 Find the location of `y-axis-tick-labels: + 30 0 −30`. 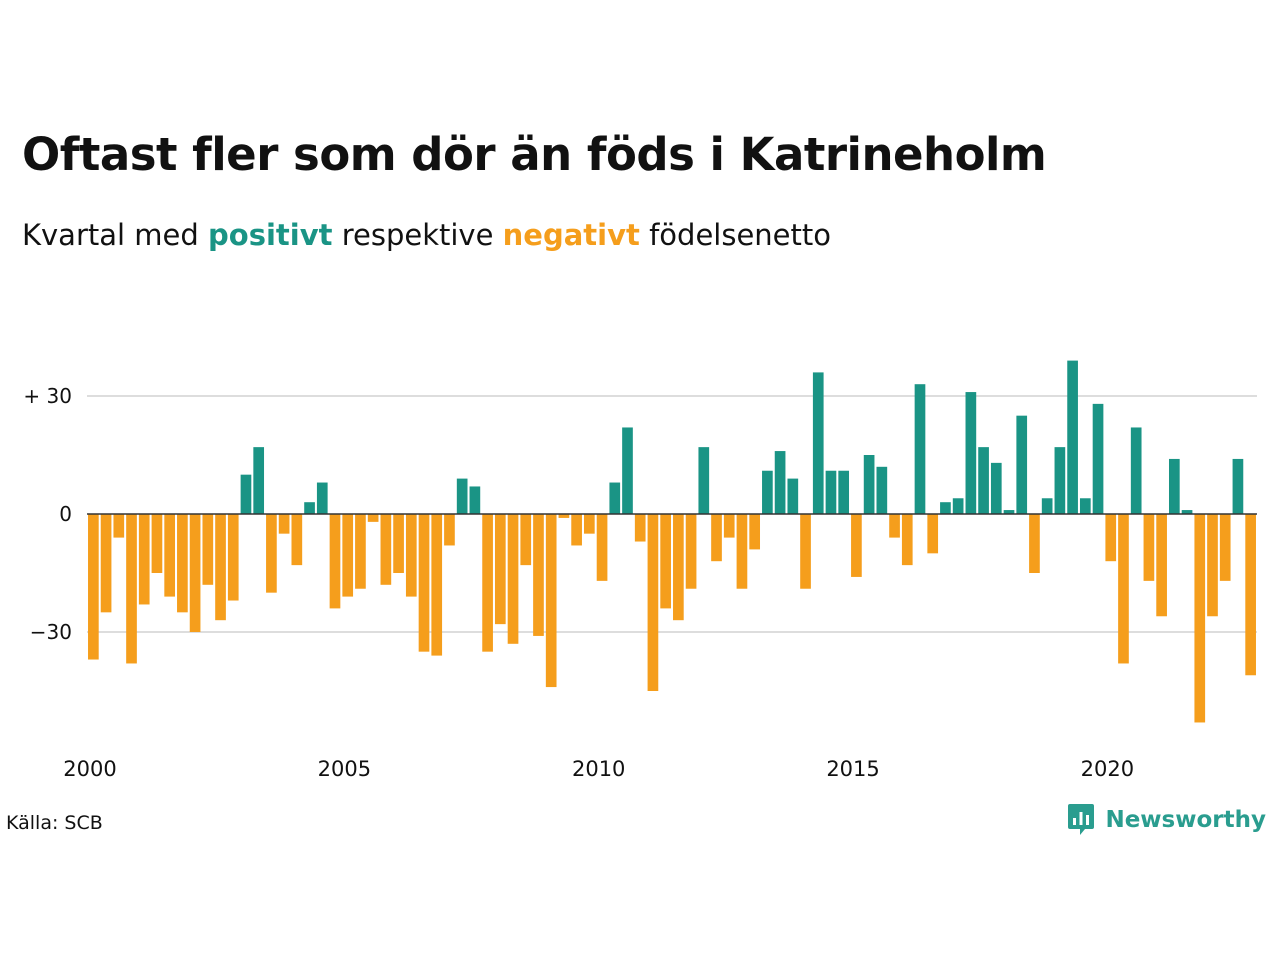

y-axis-tick-labels: + 30 0 −30 is located at coordinates (47, 514).